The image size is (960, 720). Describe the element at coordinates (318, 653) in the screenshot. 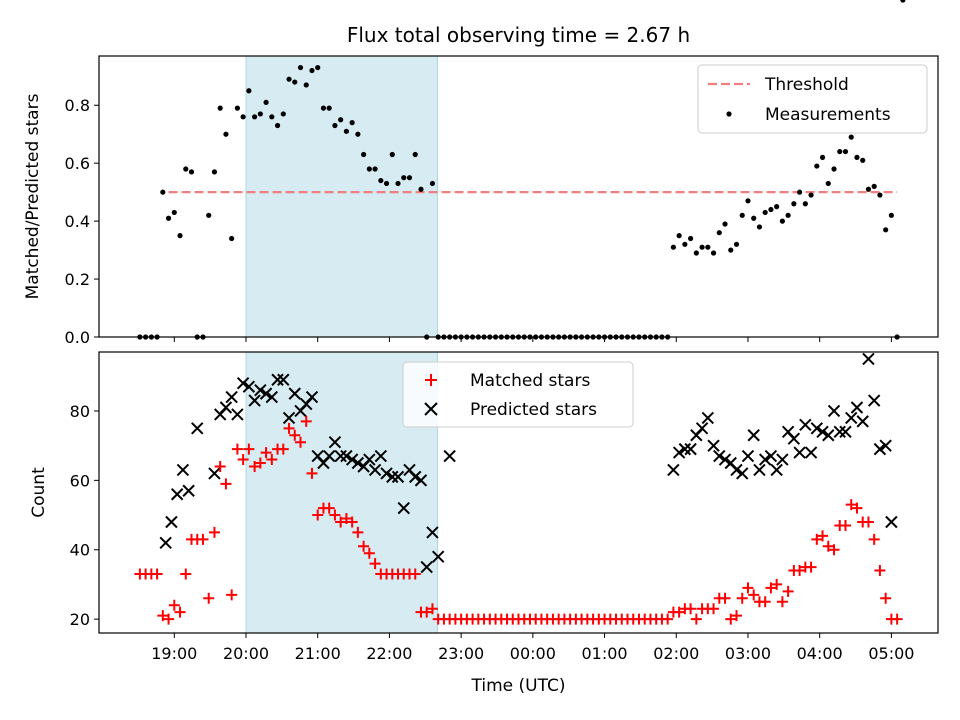

I see `x-tick-label: 21:00` at that location.